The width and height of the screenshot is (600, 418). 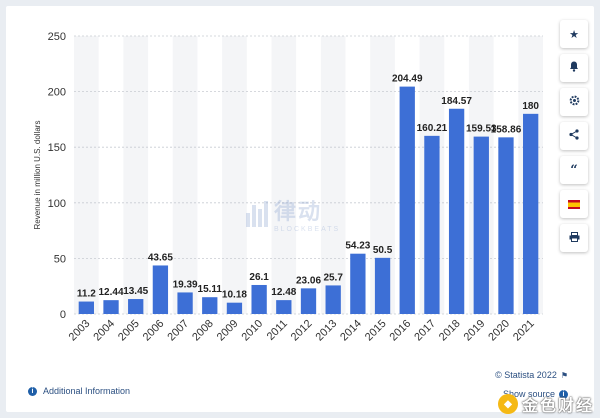 What do you see at coordinates (528, 394) in the screenshot?
I see `show-source-label: Show source` at bounding box center [528, 394].